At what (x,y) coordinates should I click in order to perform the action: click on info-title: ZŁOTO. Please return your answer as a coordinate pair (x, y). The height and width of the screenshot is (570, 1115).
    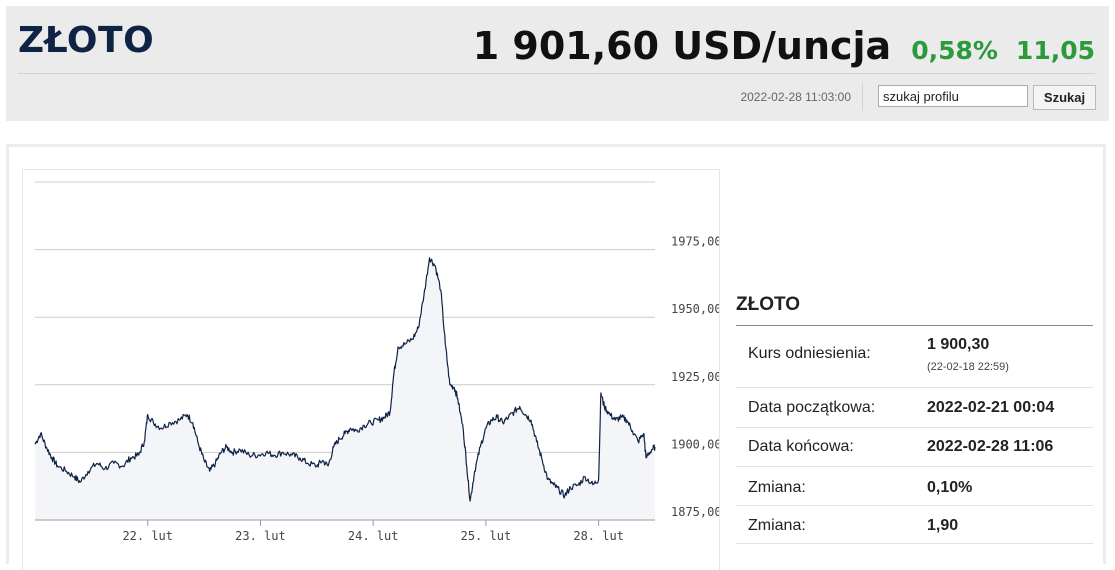
    Looking at the image, I should click on (914, 310).